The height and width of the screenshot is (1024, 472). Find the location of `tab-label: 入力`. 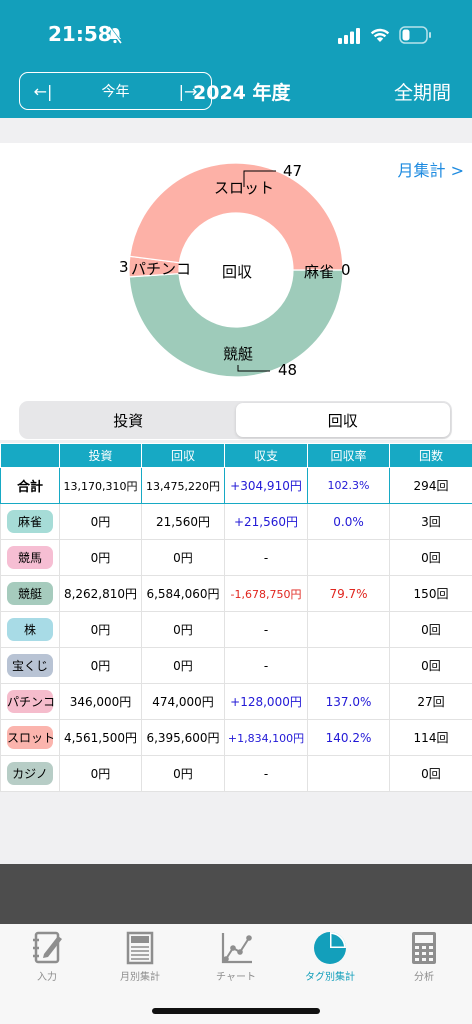

tab-label: 入力 is located at coordinates (47, 977).